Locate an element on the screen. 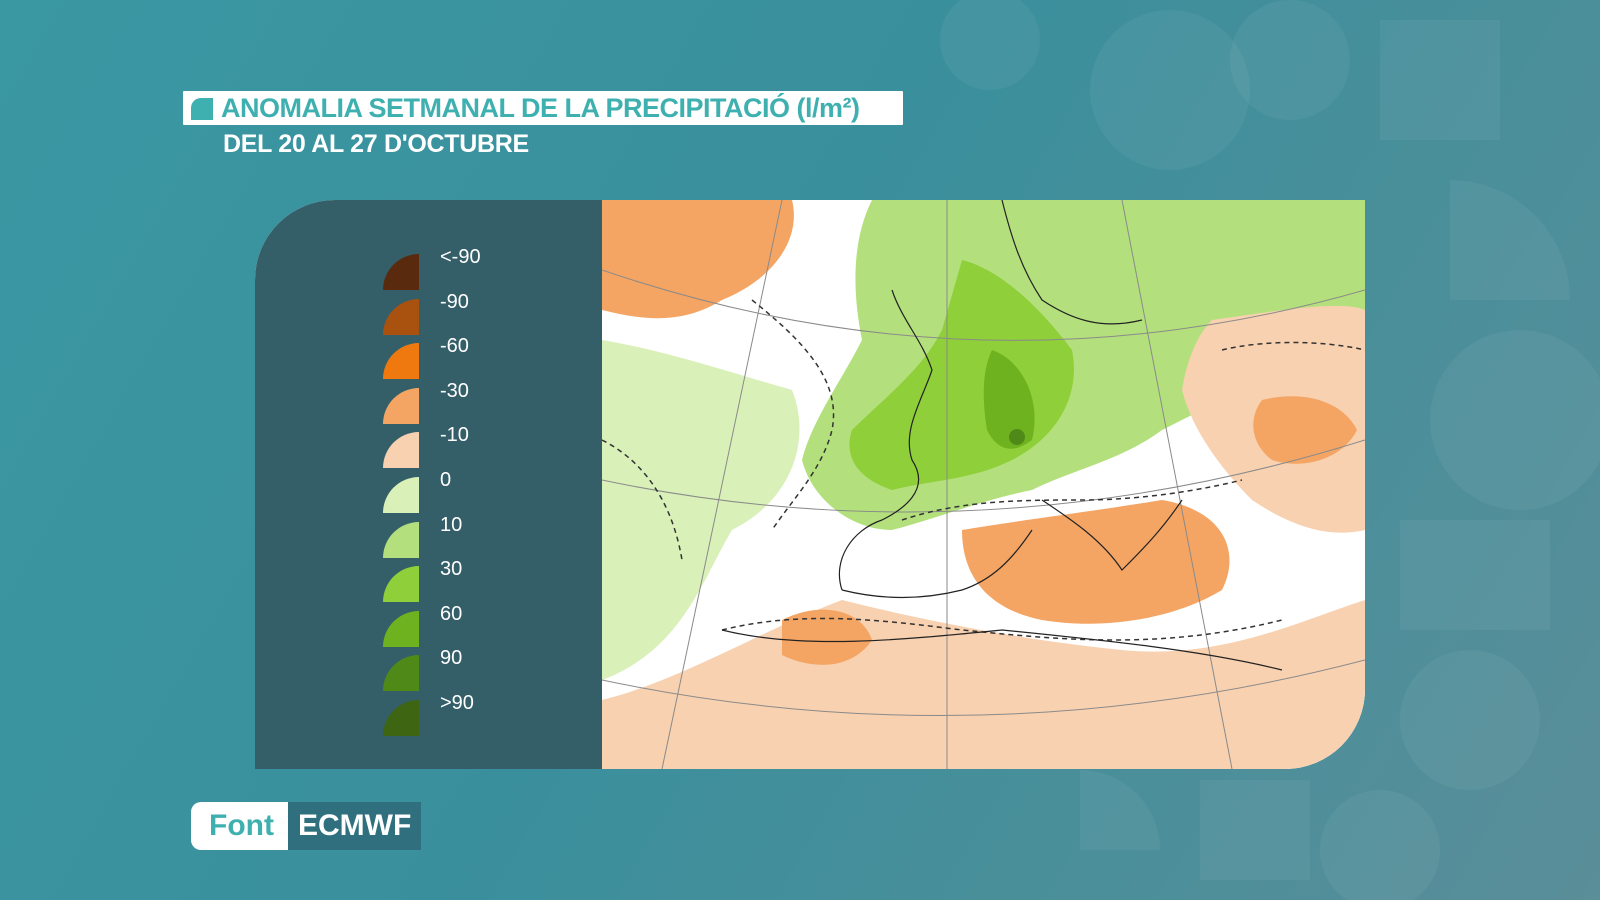  quarter-circle-icon is located at coordinates (202, 109).